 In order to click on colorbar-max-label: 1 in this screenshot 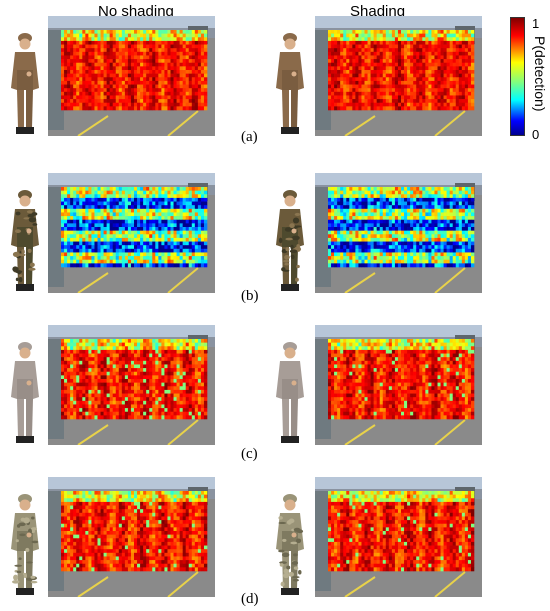, I will do `click(536, 23)`.